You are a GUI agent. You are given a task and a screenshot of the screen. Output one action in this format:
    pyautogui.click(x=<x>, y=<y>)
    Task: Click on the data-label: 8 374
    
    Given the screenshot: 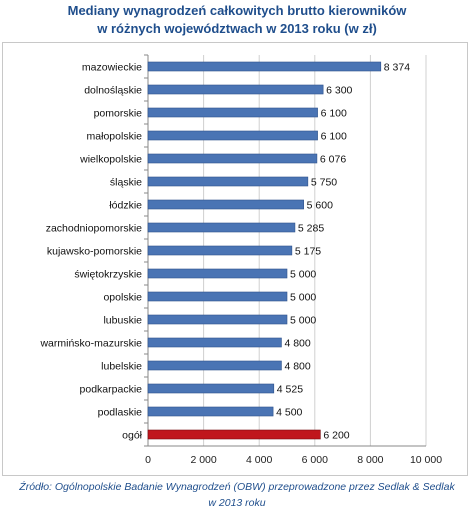 What is the action you would take?
    pyautogui.click(x=397, y=68)
    